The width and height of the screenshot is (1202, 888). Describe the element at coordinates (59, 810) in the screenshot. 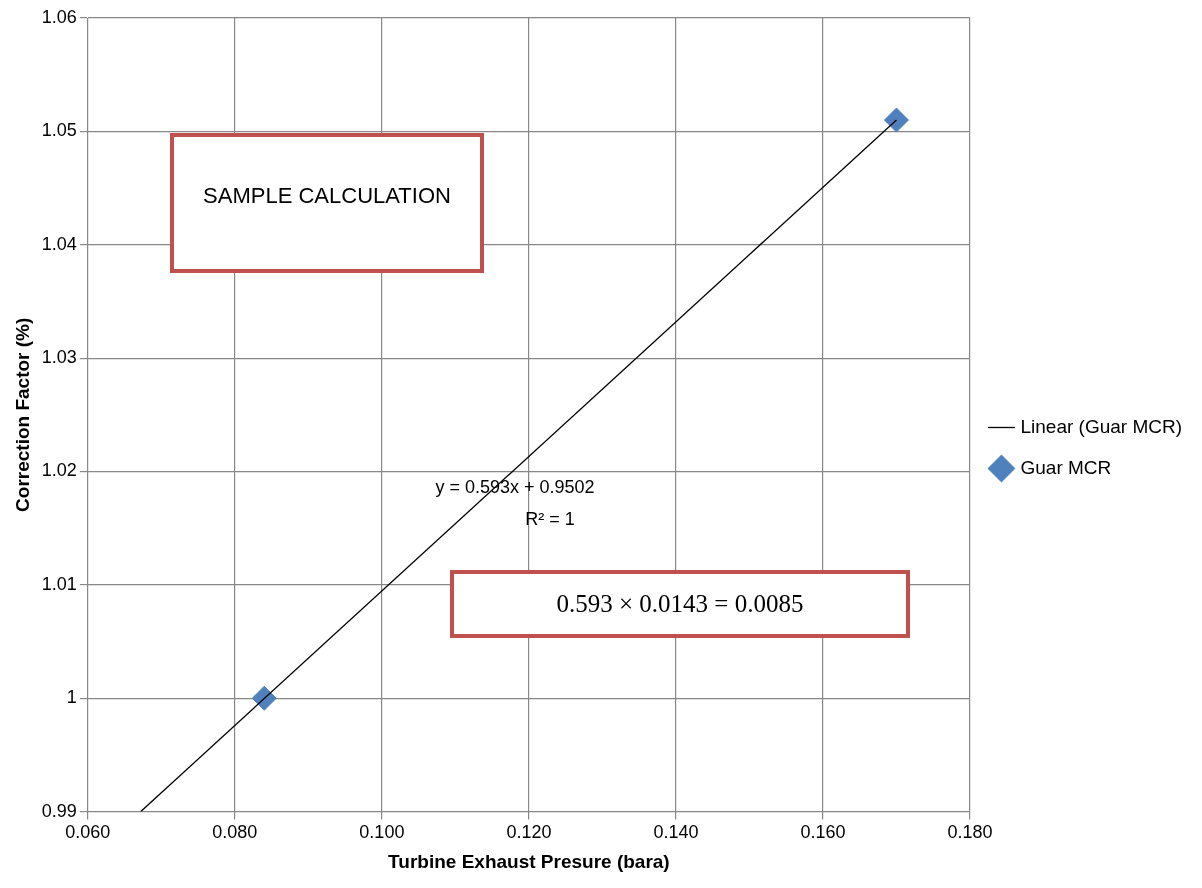

I see `y-tick-label: 0.99` at that location.